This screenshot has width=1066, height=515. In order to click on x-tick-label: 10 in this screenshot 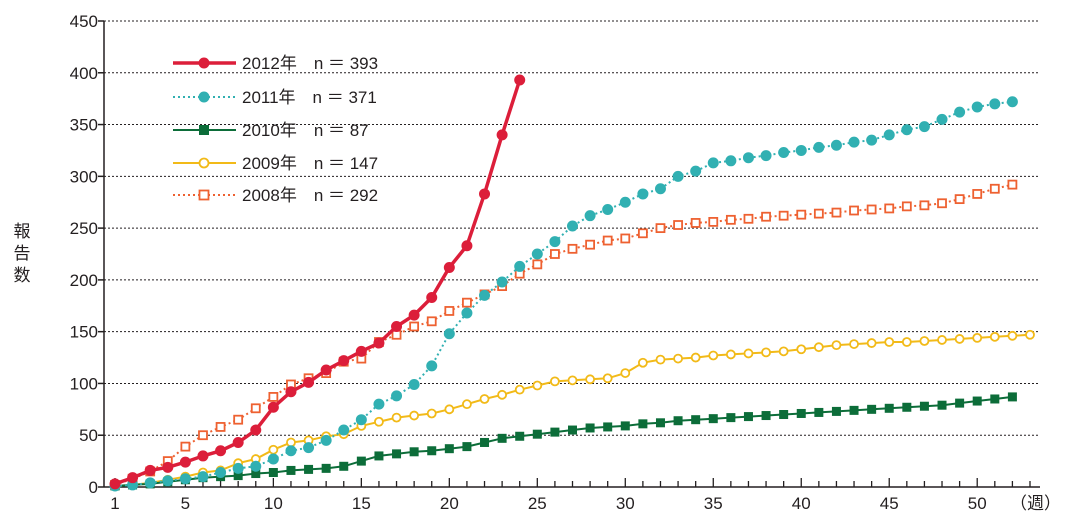, I will do `click(273, 503)`.